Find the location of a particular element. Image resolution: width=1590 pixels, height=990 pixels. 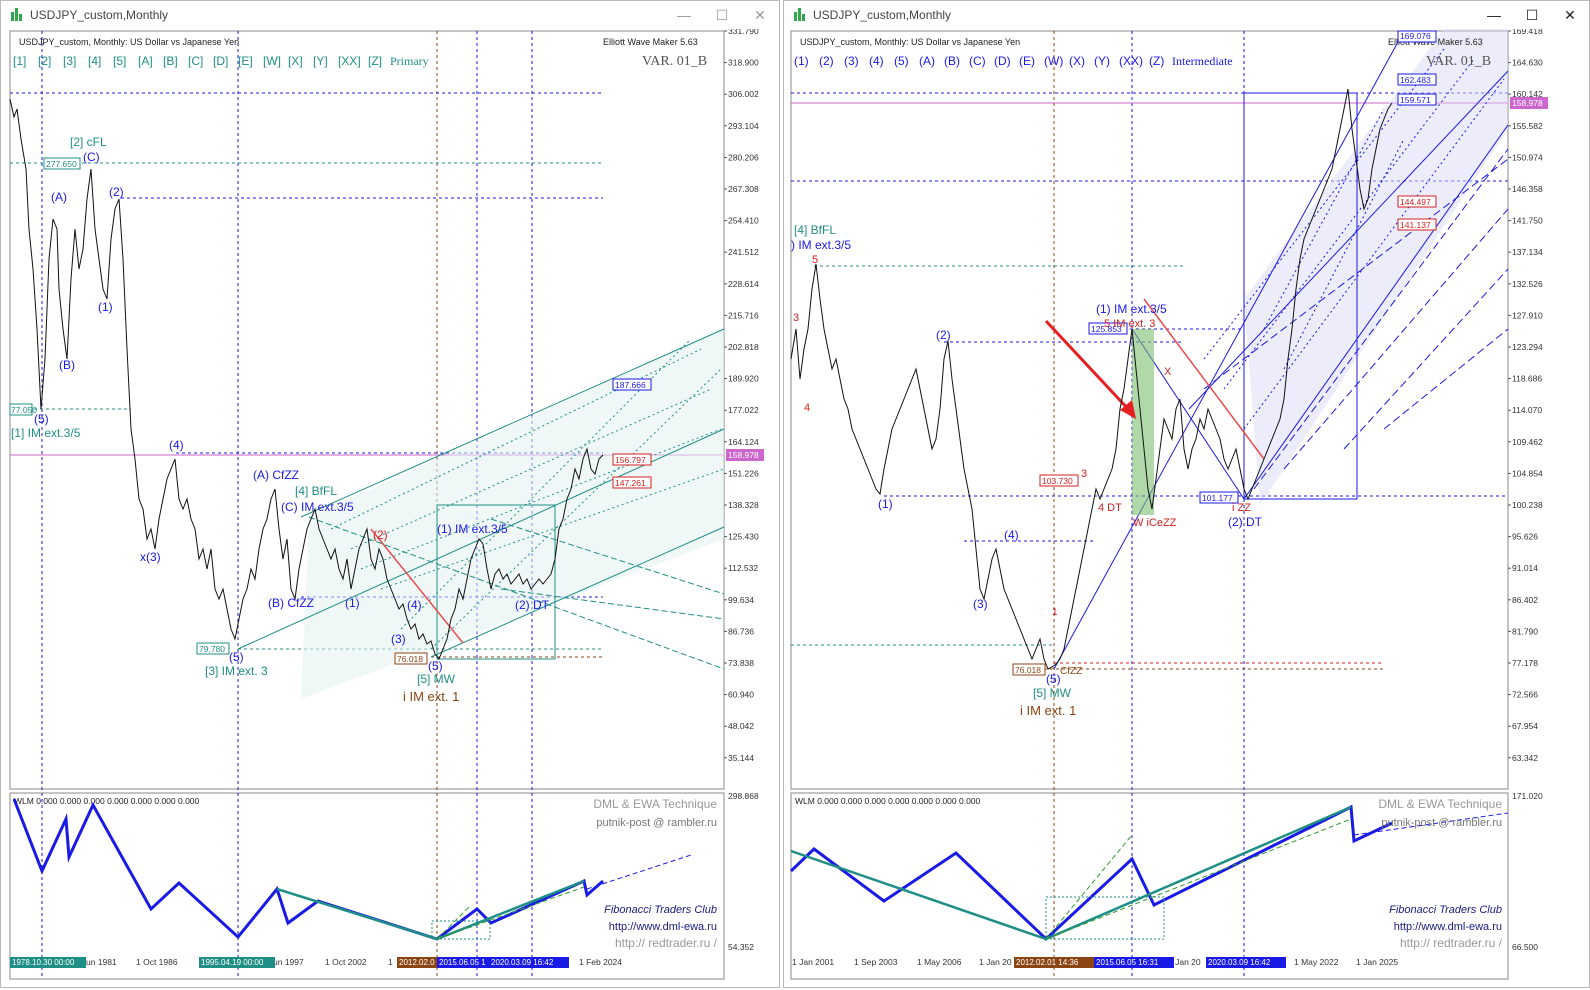

wave-button: (B) is located at coordinates (952, 61).